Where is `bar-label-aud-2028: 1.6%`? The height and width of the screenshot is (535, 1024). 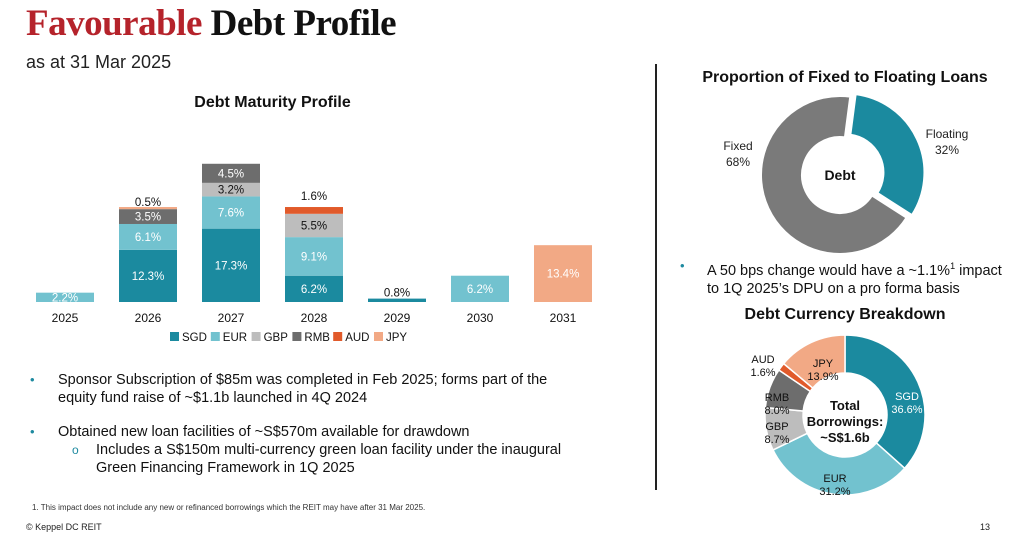
bar-label-aud-2028: 1.6% is located at coordinates (314, 197).